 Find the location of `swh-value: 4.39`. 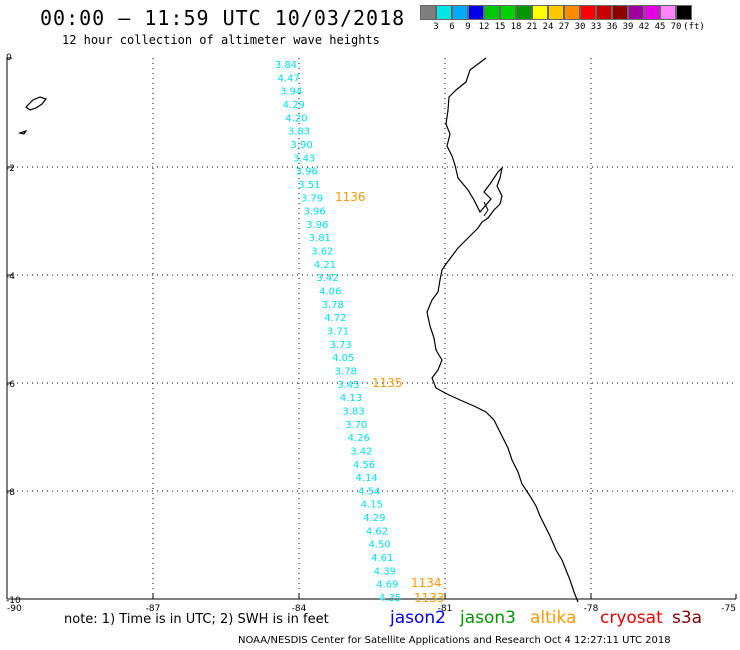

swh-value: 4.39 is located at coordinates (385, 571).